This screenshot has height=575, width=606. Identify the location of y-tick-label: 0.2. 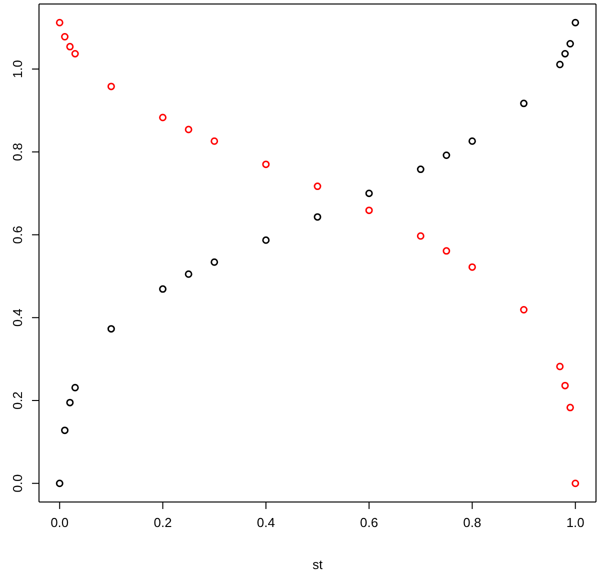
(17, 400).